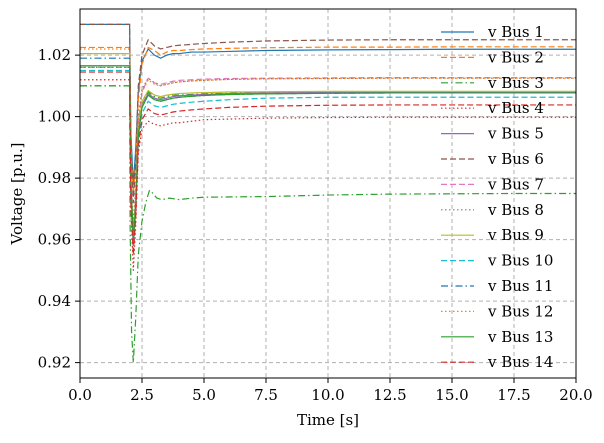 The width and height of the screenshot is (604, 443). Describe the element at coordinates (575, 395) in the screenshot. I see `x-tick-label: 20.0` at that location.